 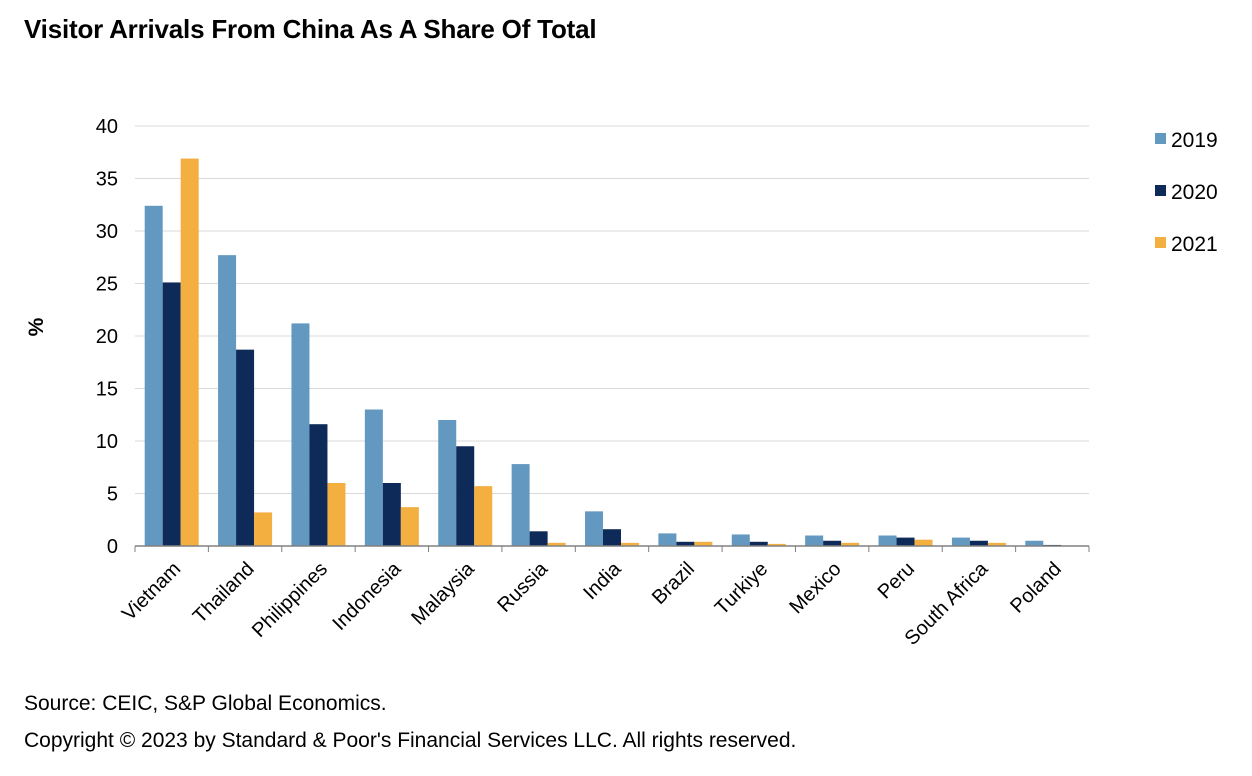 I want to click on x-tick-label: Indonesia, so click(x=367, y=596).